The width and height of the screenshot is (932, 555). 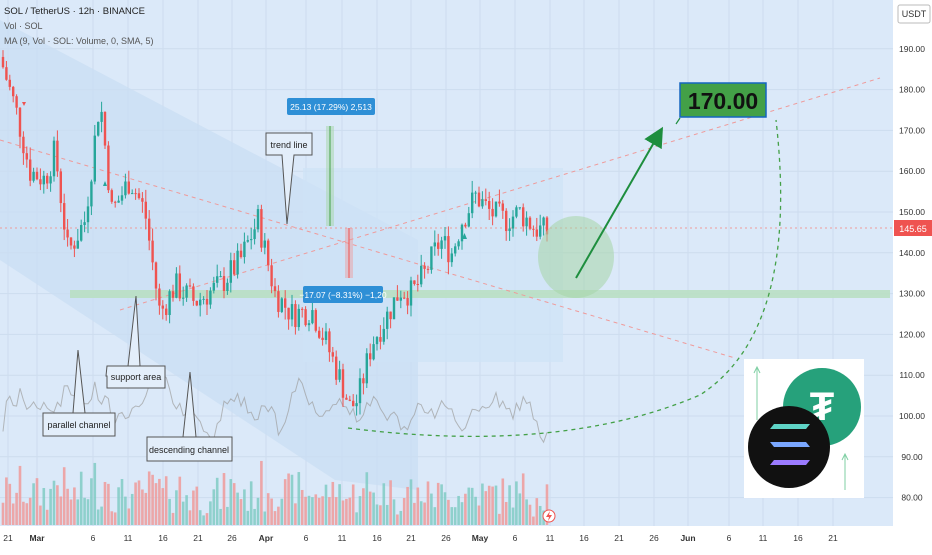 What do you see at coordinates (723, 100) in the screenshot?
I see `target-label-box` at bounding box center [723, 100].